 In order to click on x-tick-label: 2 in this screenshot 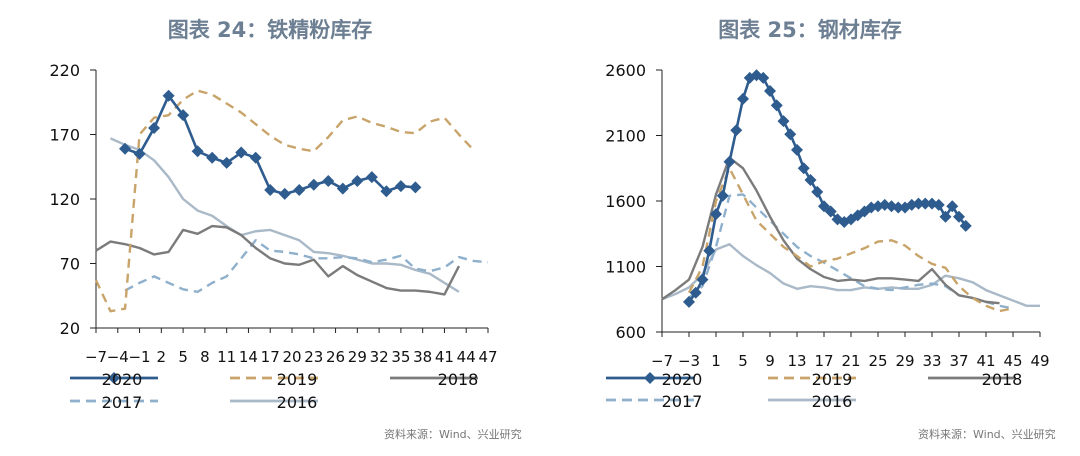, I will do `click(162, 357)`.